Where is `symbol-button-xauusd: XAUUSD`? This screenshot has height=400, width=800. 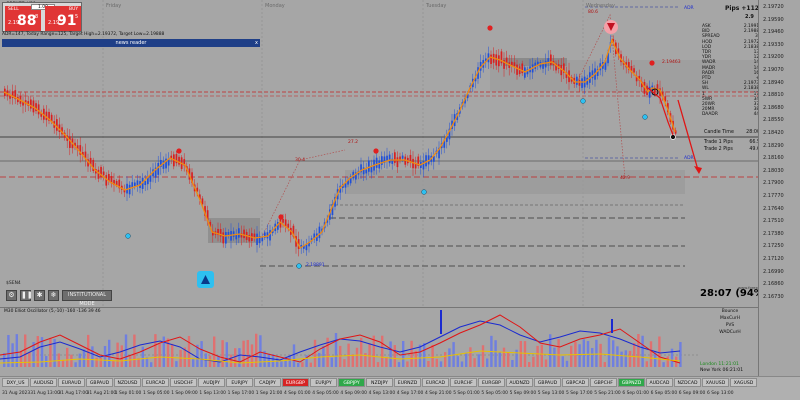
symbol-button-xauusd: XAUUSD is located at coordinates (715, 382).